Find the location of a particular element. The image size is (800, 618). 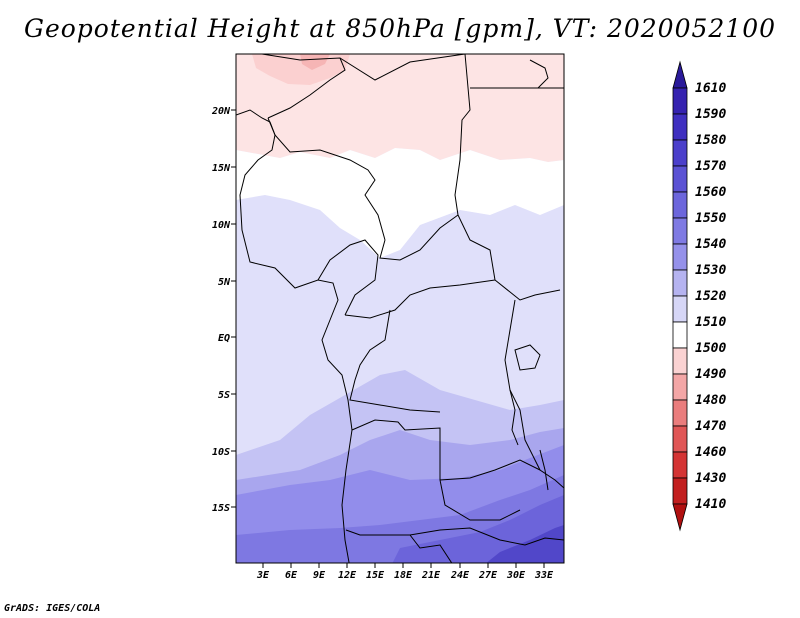

lon-label: 15E is located at coordinates (375, 575).